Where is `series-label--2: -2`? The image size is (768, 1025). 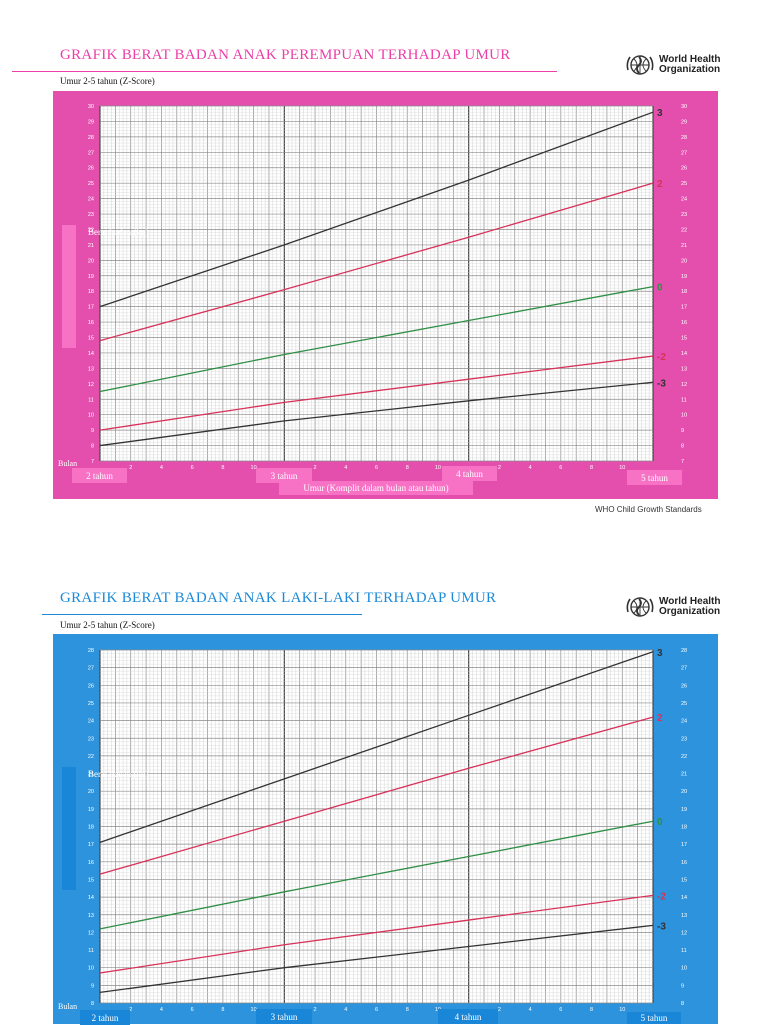 series-label--2: -2 is located at coordinates (661, 896).